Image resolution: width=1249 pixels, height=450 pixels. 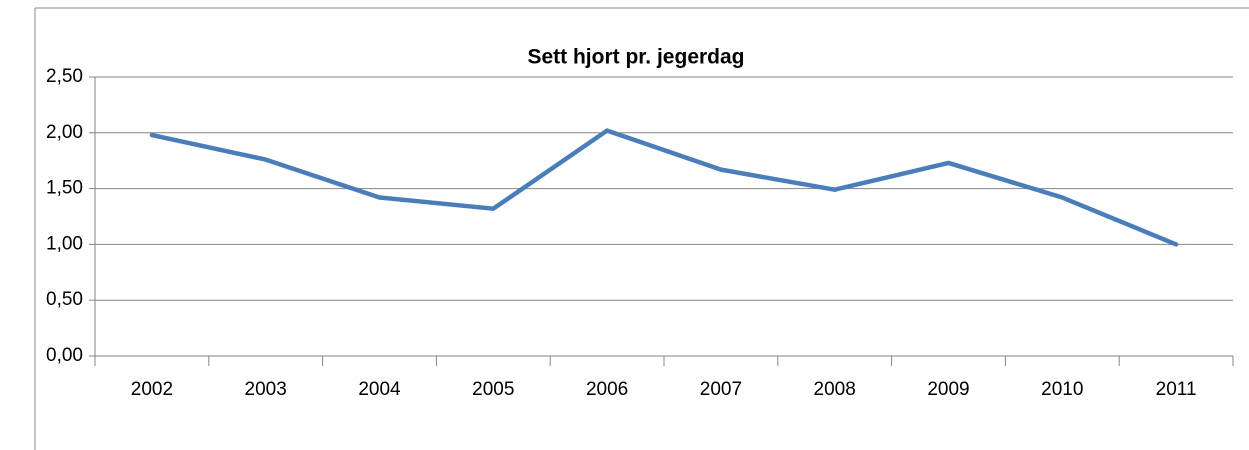 What do you see at coordinates (64, 132) in the screenshot?
I see `y-tick-label: 2,00` at bounding box center [64, 132].